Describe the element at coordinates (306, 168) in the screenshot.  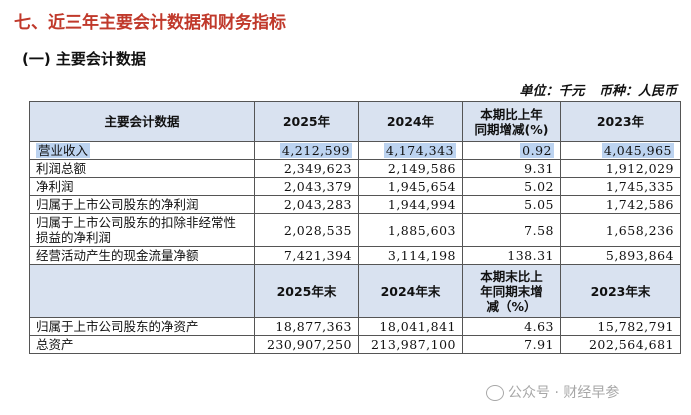
I see `cell-2025: 2,349,623` at that location.